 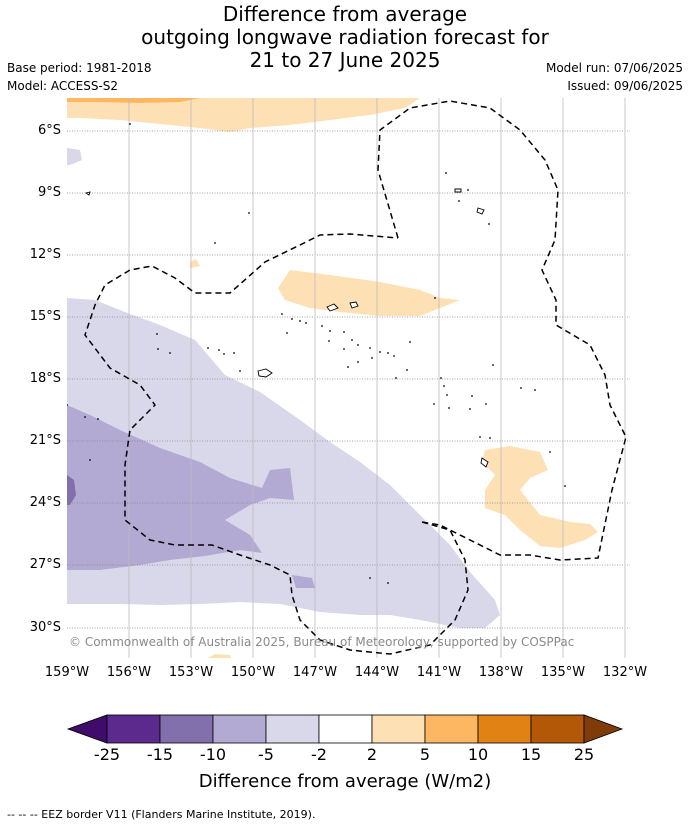 What do you see at coordinates (377, 672) in the screenshot?
I see `lon-tick-144w: 144°W` at bounding box center [377, 672].